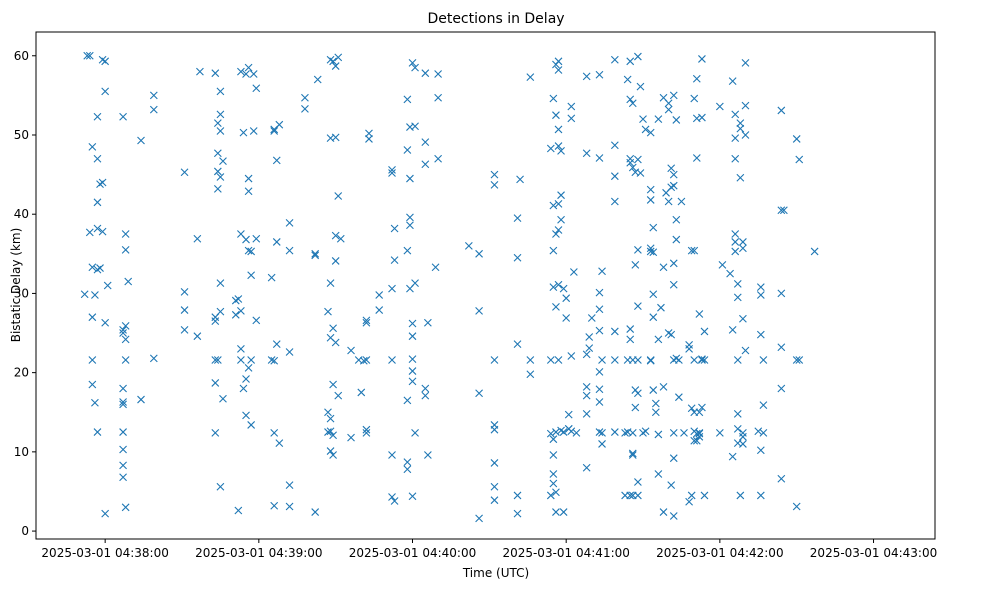 The width and height of the screenshot is (986, 590). I want to click on x-tick-label: 2025-03-01 04:39:00, so click(258, 553).